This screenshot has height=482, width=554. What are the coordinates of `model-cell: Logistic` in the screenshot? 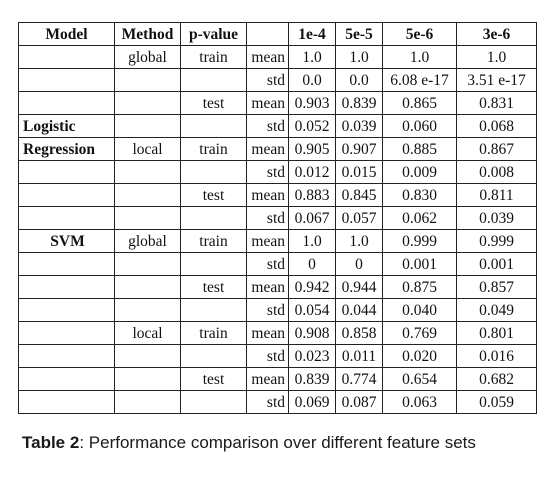 It's located at (66, 126).